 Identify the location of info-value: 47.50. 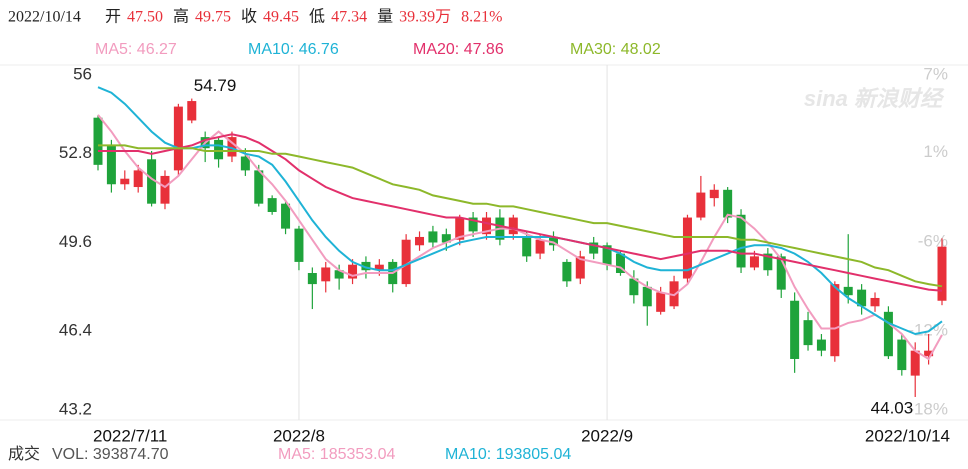
(145, 17).